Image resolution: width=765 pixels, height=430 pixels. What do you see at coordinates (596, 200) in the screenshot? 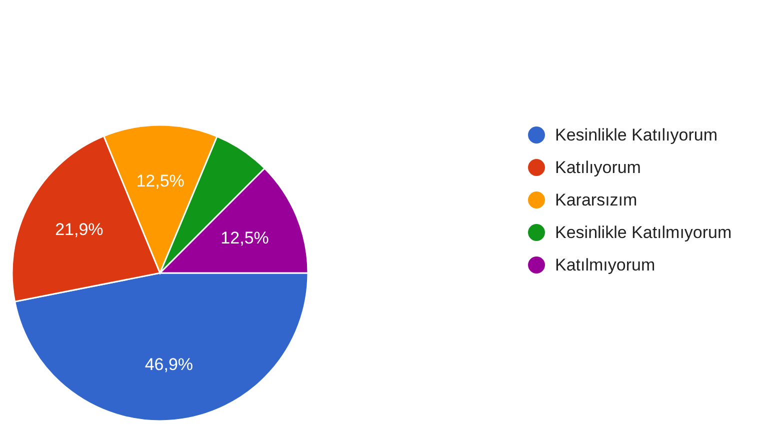
I see `legend-label: Kararsızım` at bounding box center [596, 200].